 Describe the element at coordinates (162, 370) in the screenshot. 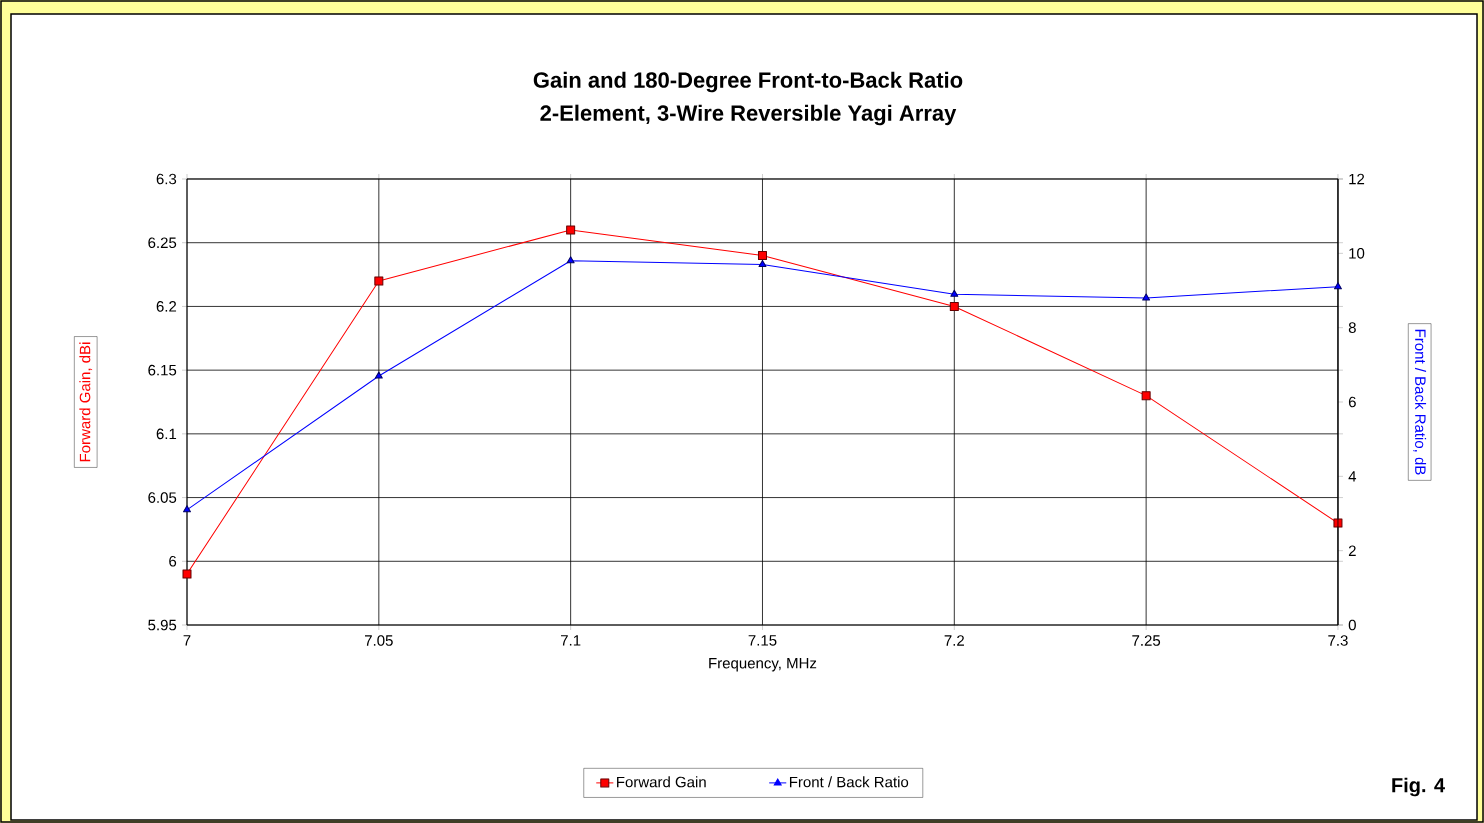

I see `y-tick-label: 6.15` at that location.